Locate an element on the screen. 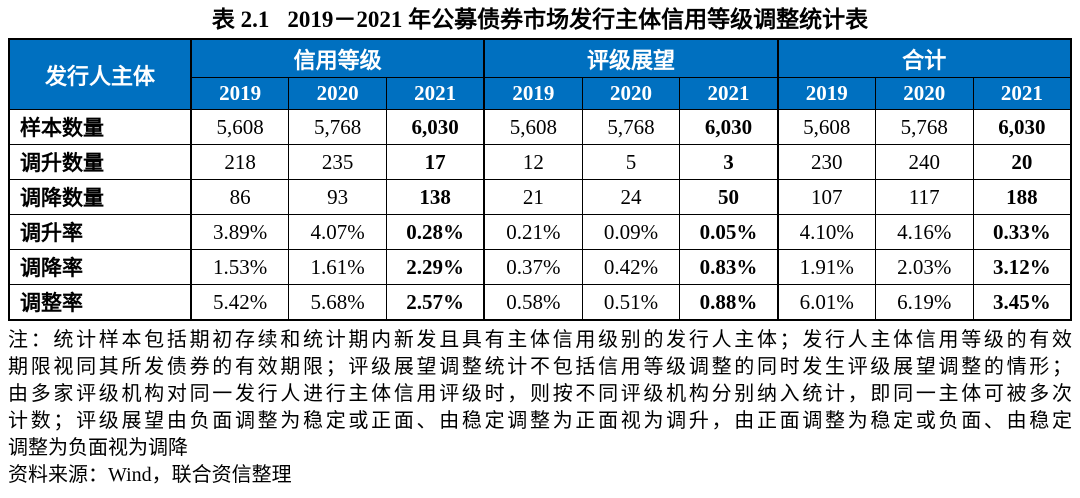 This screenshot has height=498, width=1080. data-cell: 0.21% is located at coordinates (533, 232).